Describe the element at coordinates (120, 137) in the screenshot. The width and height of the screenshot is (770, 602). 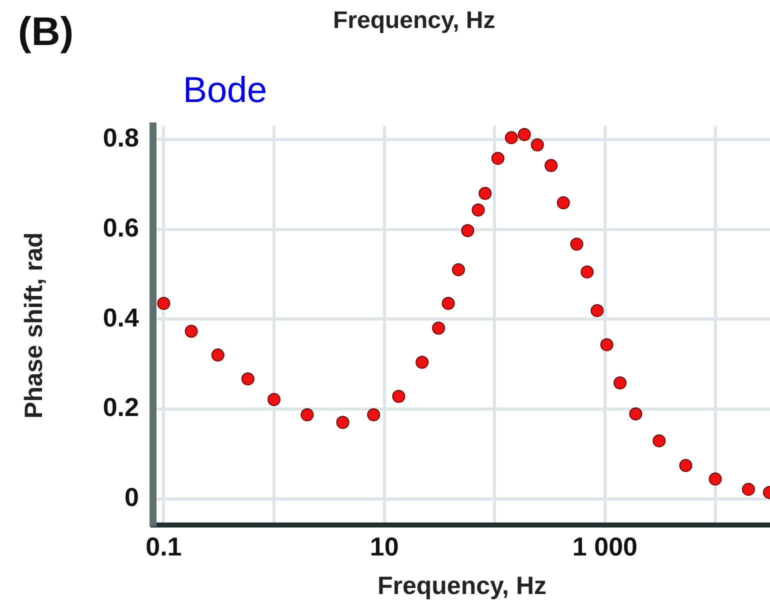
I see `y-tick-label: 0.8` at that location.